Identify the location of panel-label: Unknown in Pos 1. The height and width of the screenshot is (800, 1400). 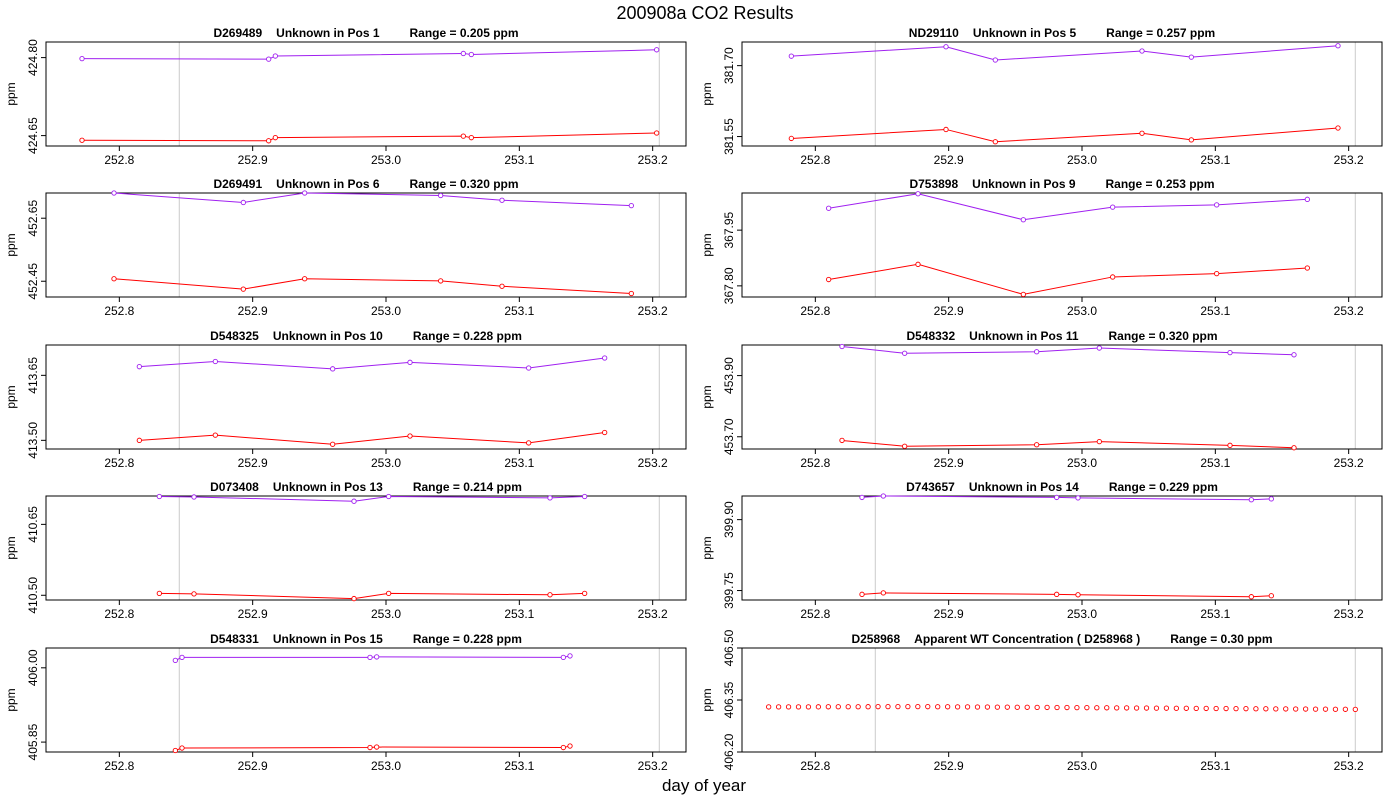
(328, 33).